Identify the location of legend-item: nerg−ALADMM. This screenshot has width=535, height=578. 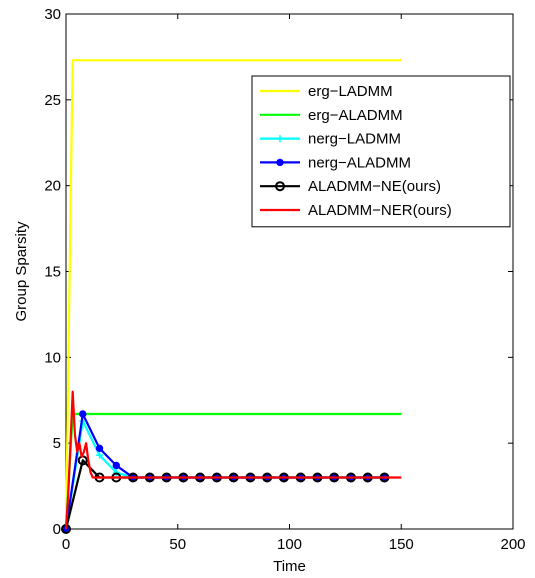
(335, 162).